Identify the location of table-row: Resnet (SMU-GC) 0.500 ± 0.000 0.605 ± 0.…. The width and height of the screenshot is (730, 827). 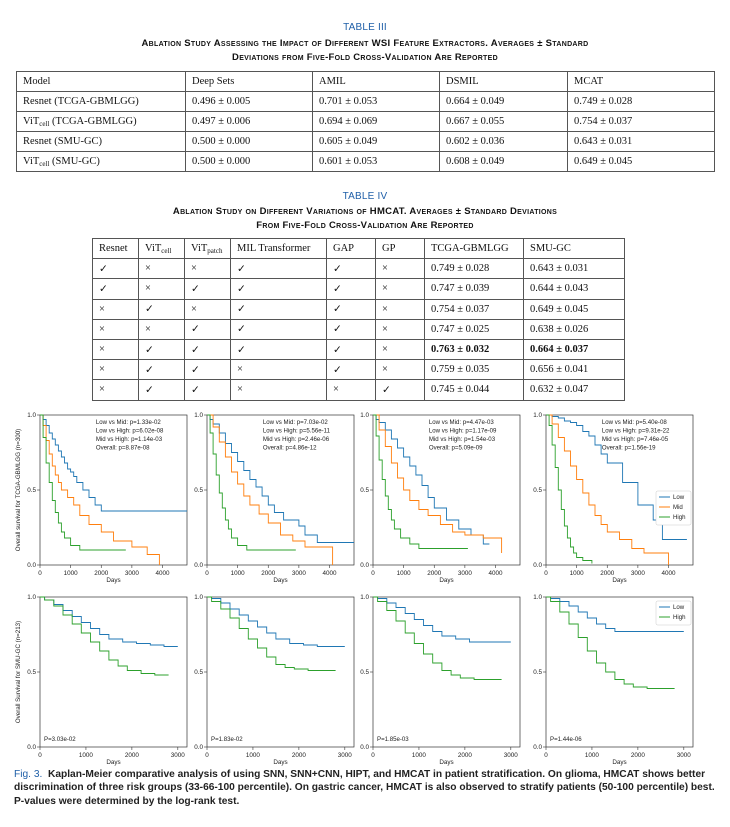
(365, 141).